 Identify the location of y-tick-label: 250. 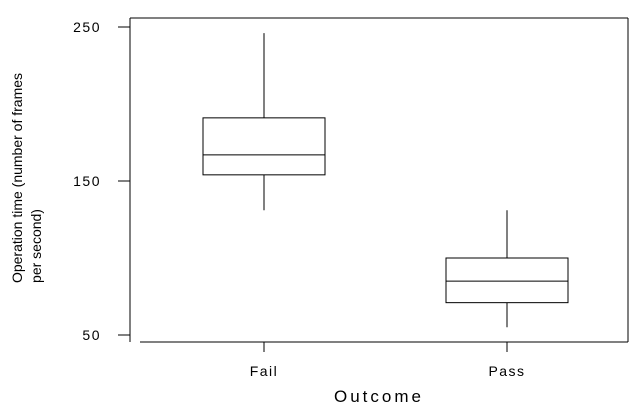
(87, 27).